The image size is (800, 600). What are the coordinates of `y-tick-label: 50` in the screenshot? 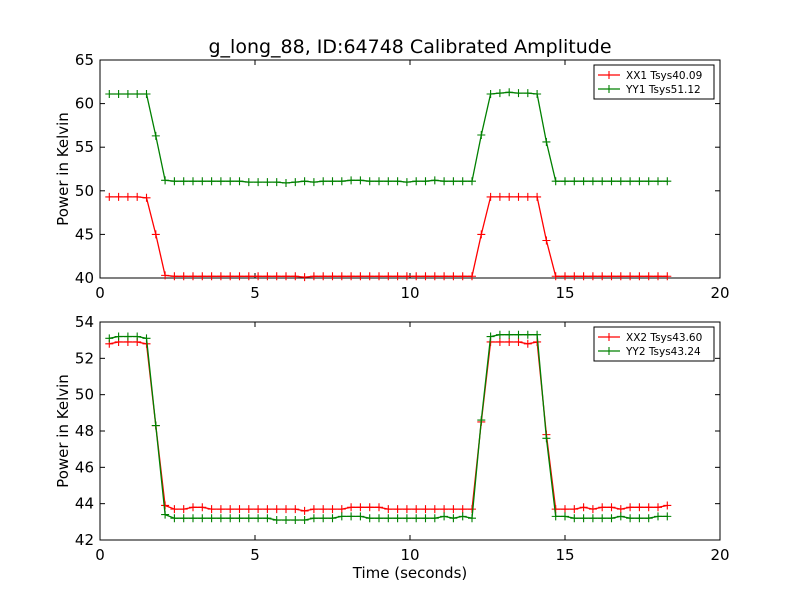 It's located at (84, 395).